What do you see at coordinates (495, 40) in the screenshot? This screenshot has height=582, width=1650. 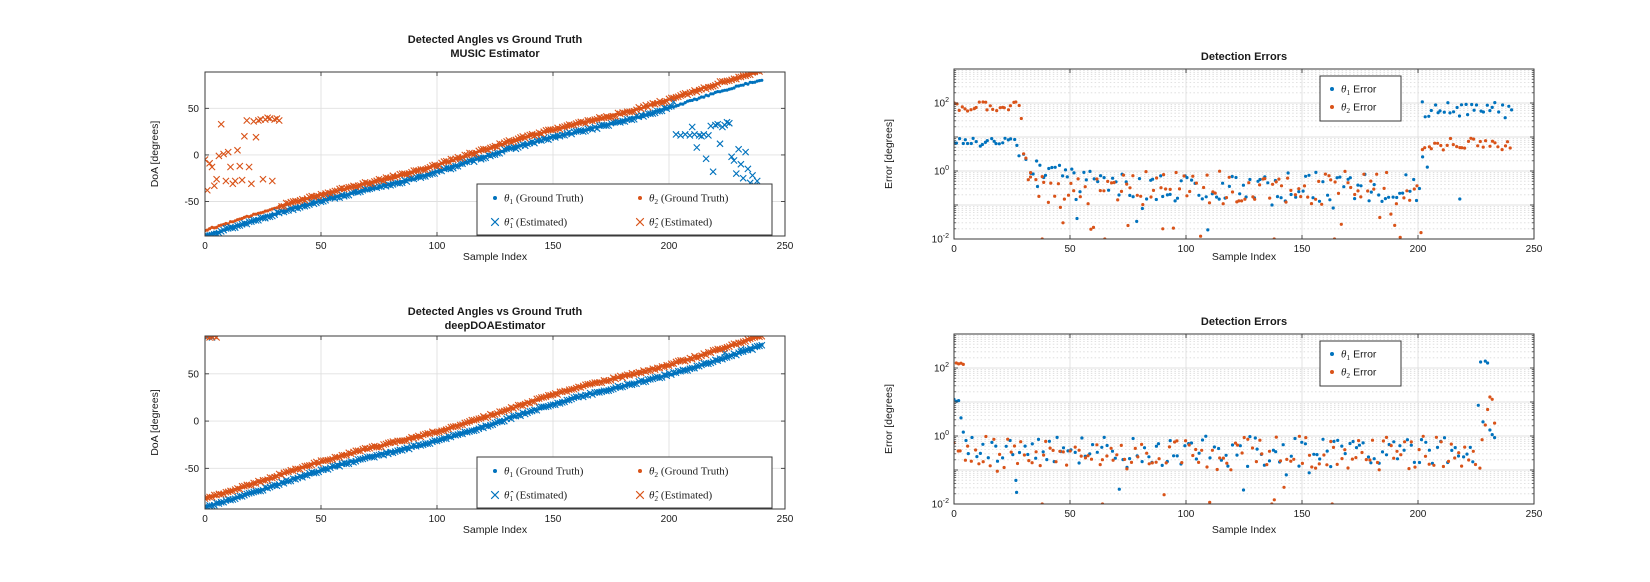 I see `chart-title: Detected Angles vs Ground Truth` at bounding box center [495, 40].